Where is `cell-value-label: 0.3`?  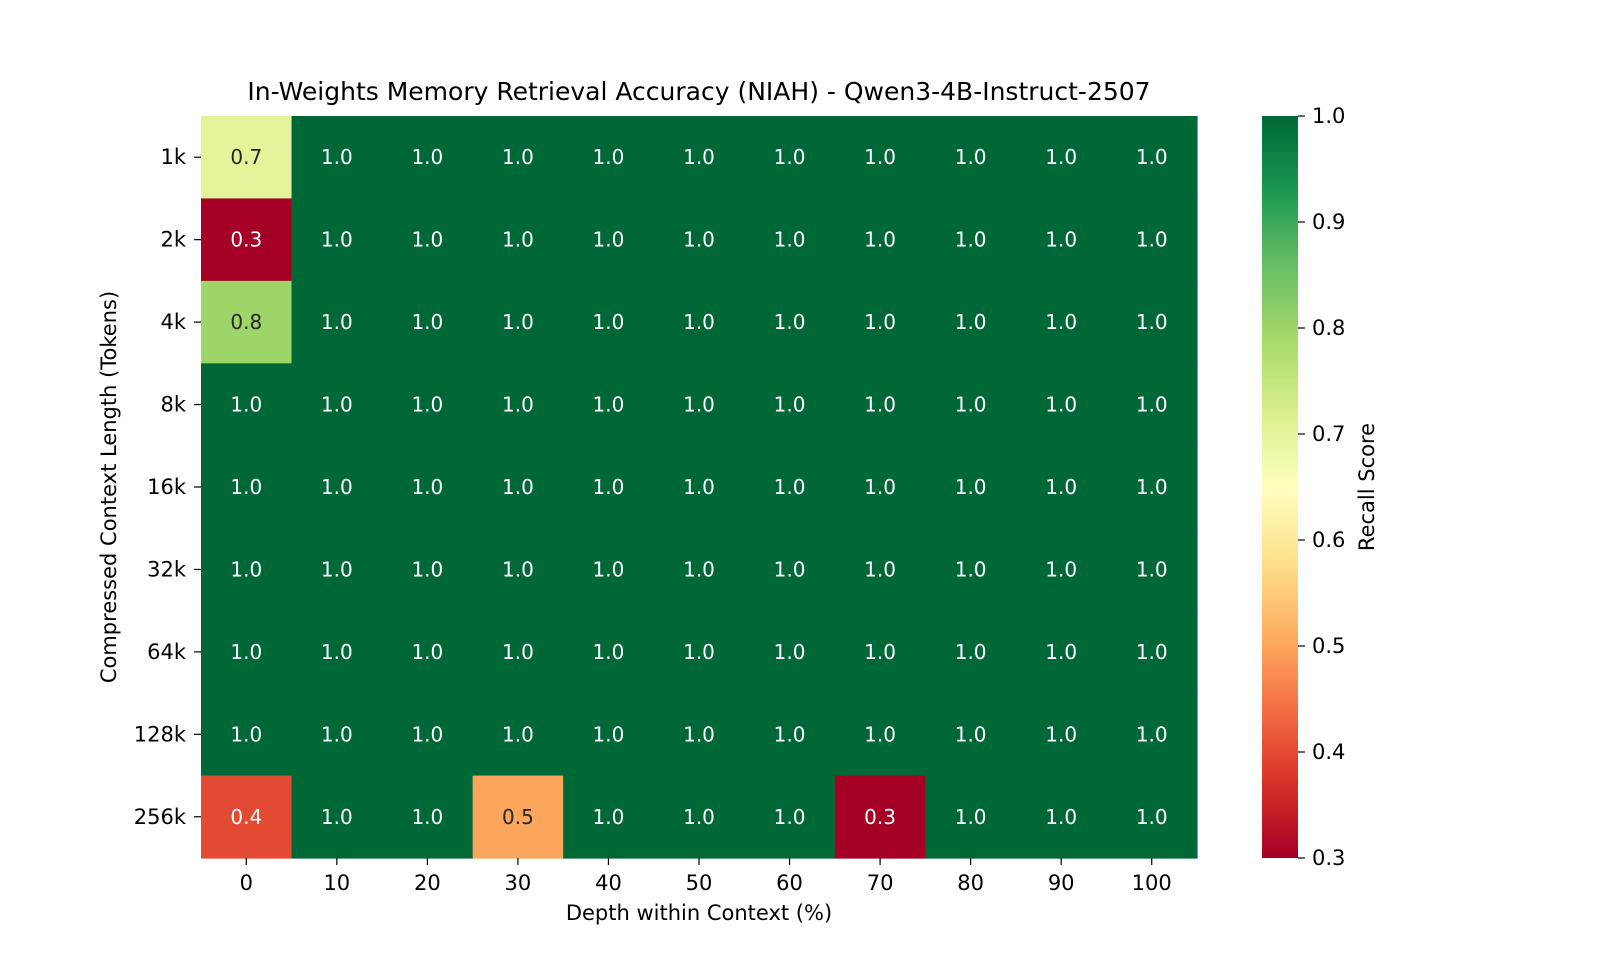 cell-value-label: 0.3 is located at coordinates (880, 817).